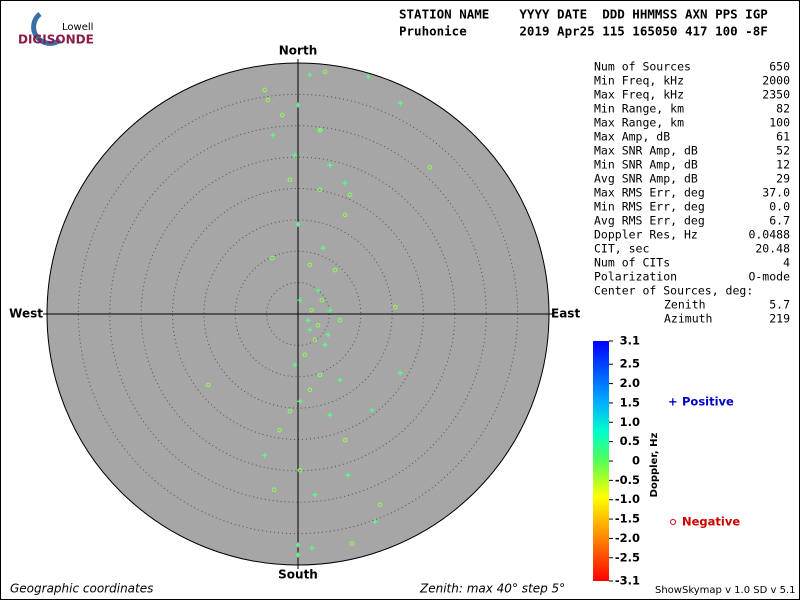 The width and height of the screenshot is (800, 600). Describe the element at coordinates (776, 95) in the screenshot. I see `stat-value: 2350` at that location.